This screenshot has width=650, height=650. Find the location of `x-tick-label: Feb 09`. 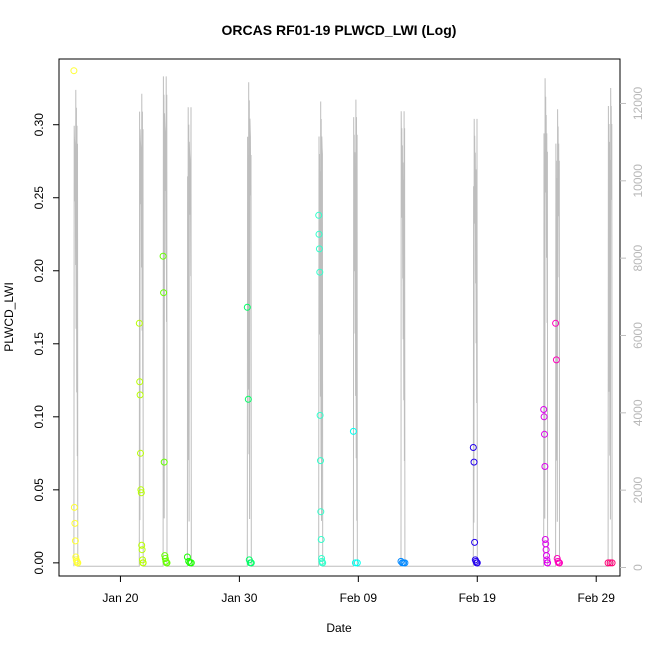

x-tick-label: Feb 09 is located at coordinates (359, 598).